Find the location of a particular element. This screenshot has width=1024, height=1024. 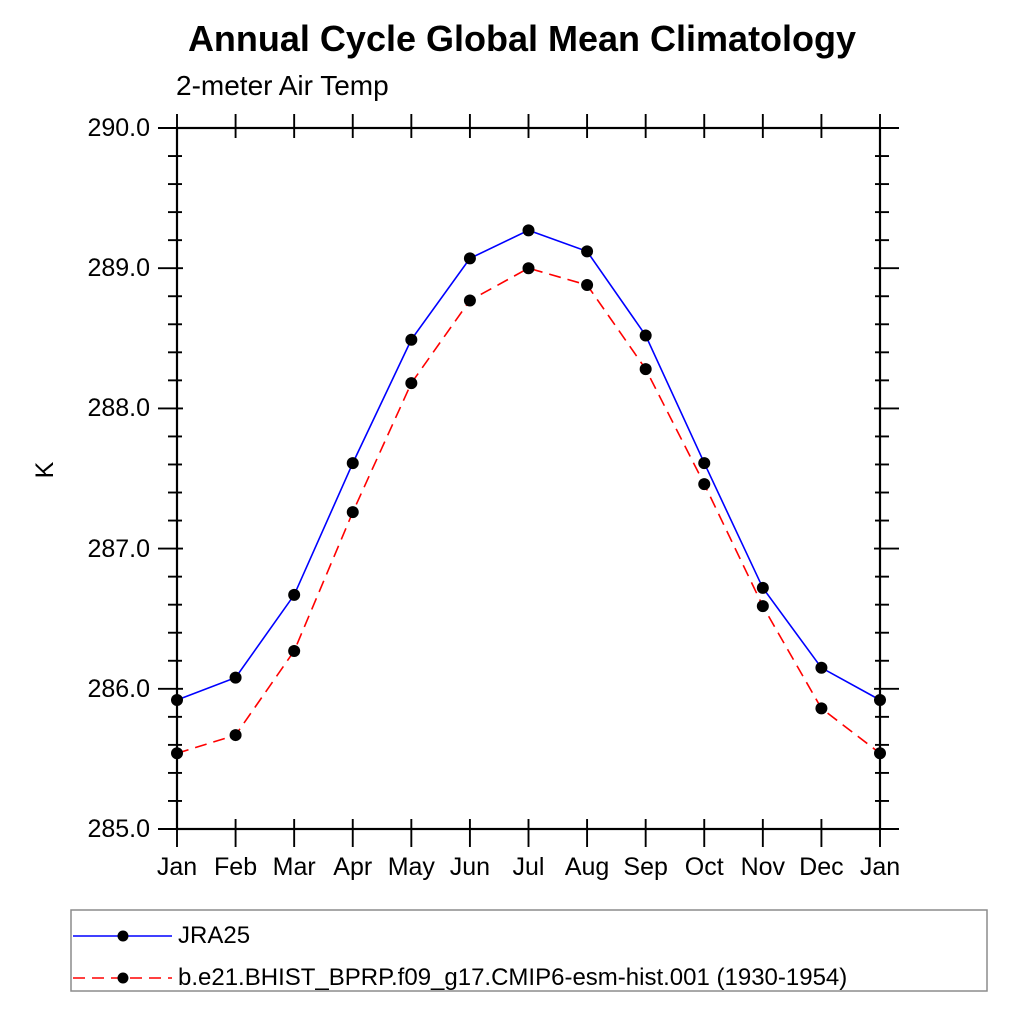

x-tick-label: Aug is located at coordinates (587, 867).